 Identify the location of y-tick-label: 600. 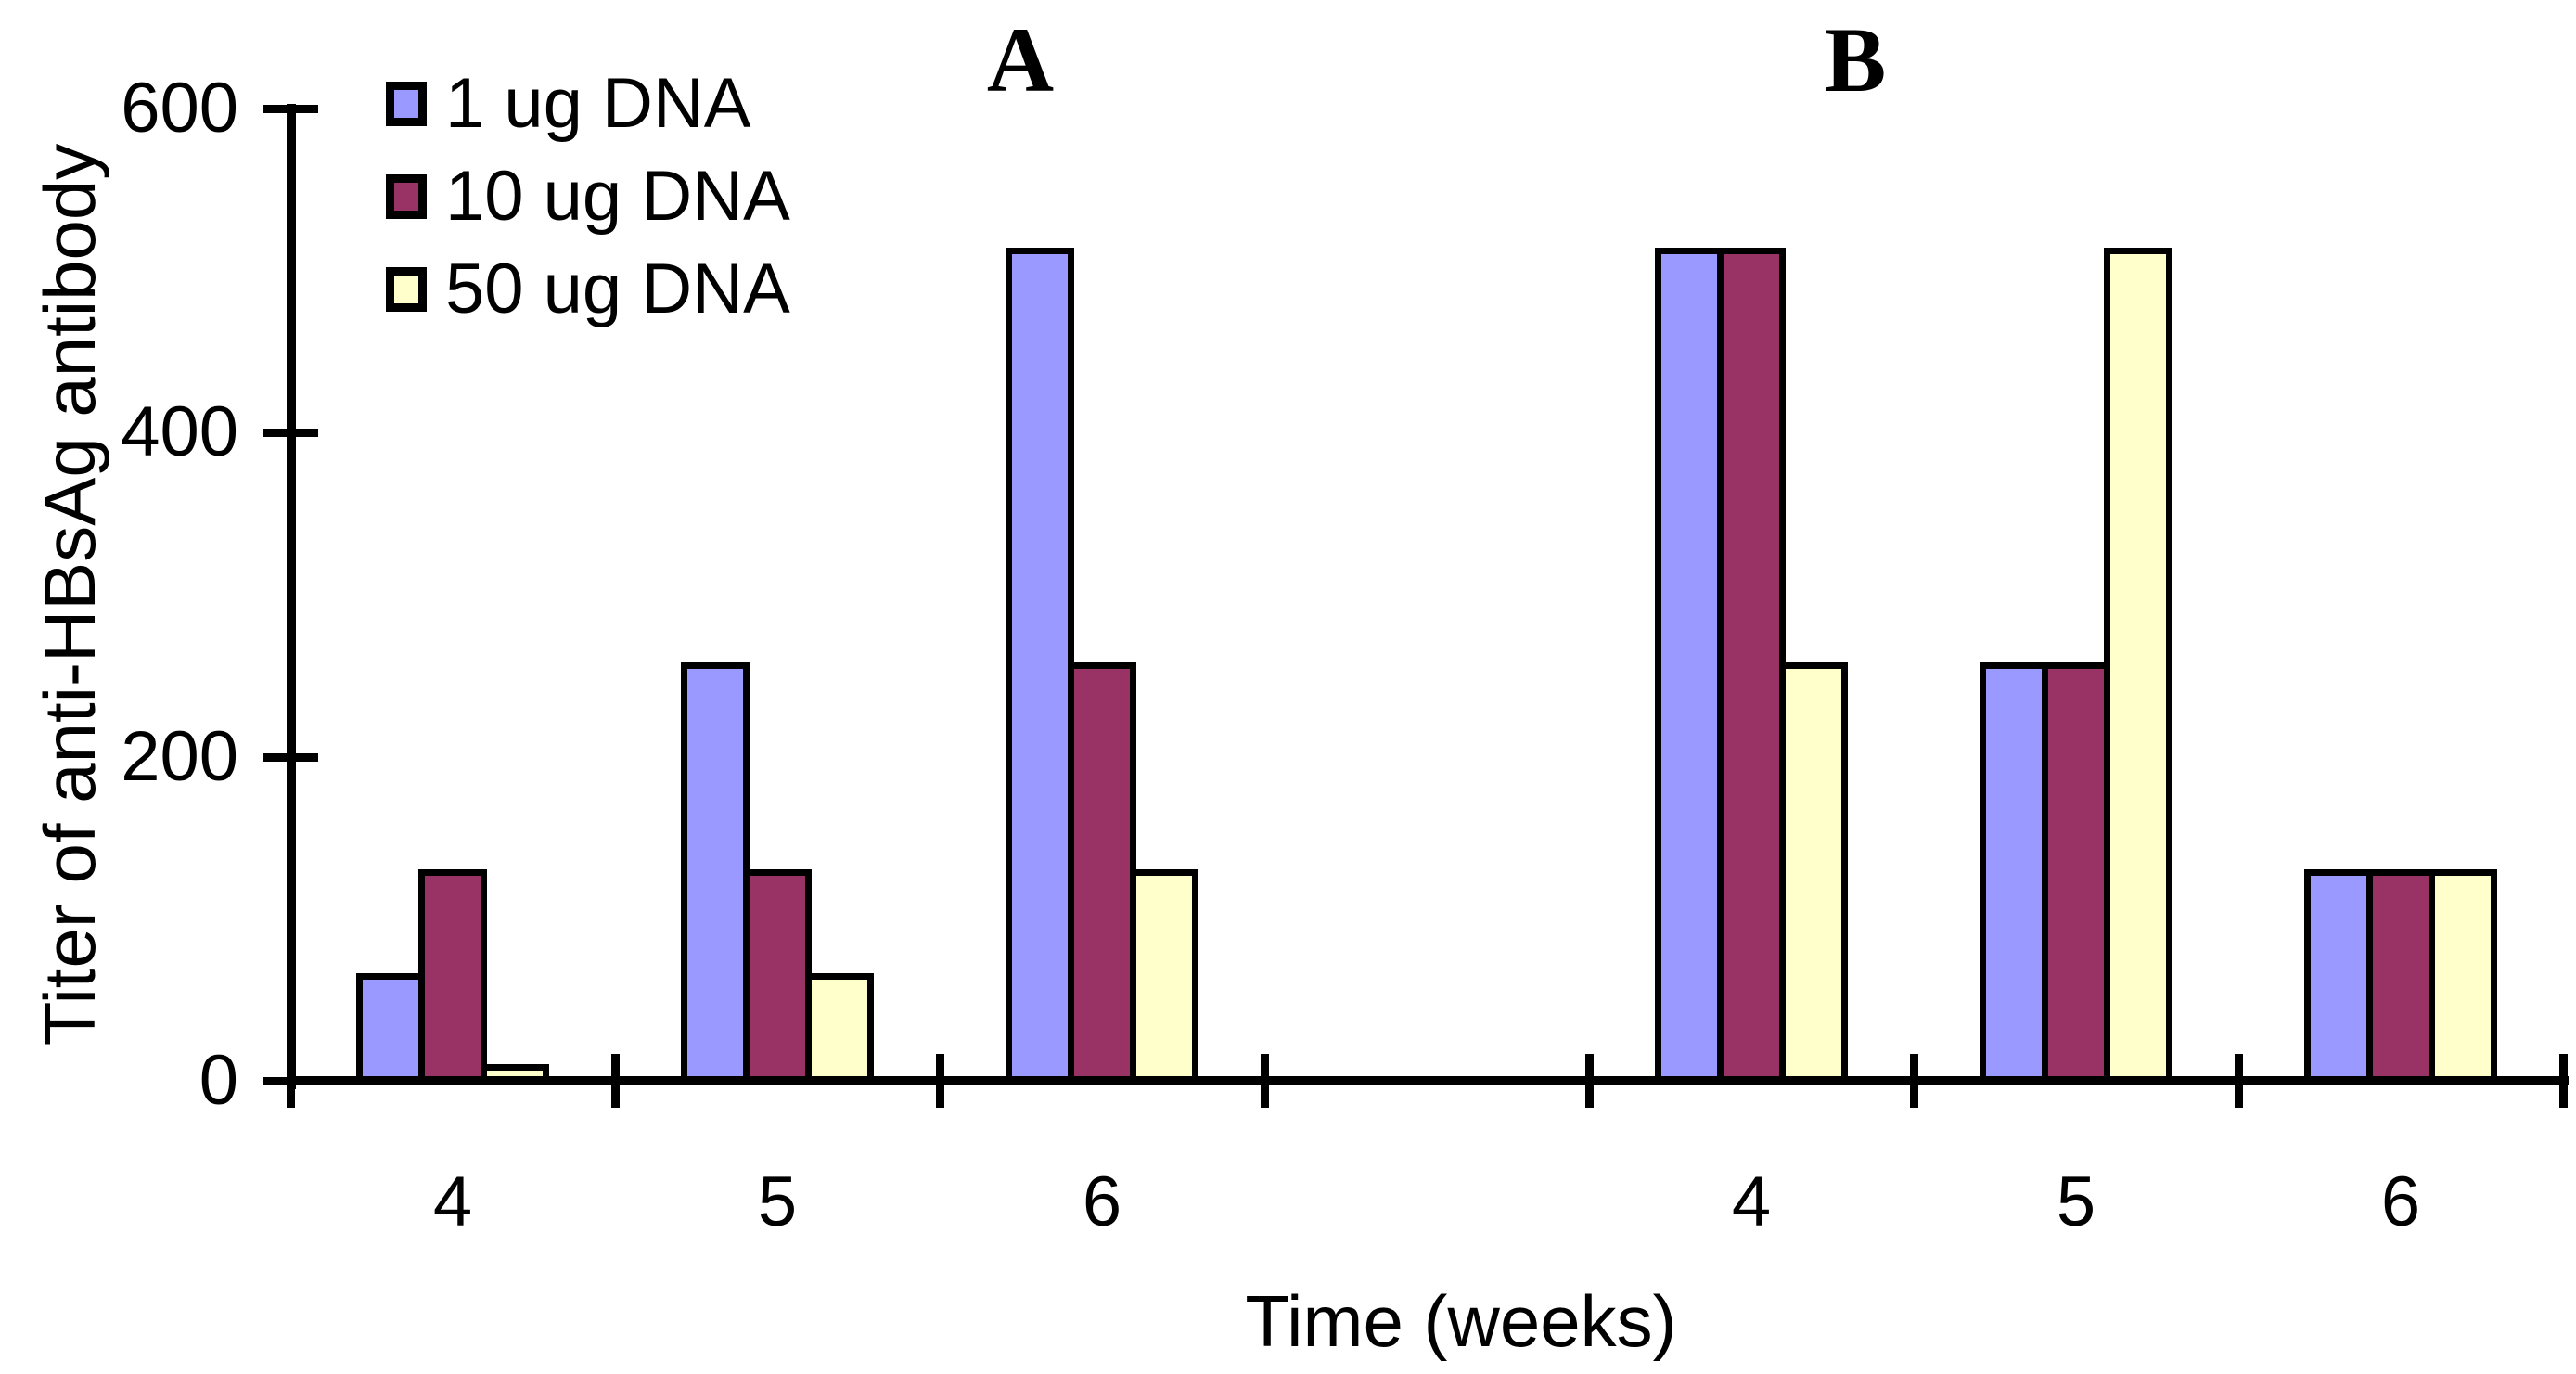
(179, 109).